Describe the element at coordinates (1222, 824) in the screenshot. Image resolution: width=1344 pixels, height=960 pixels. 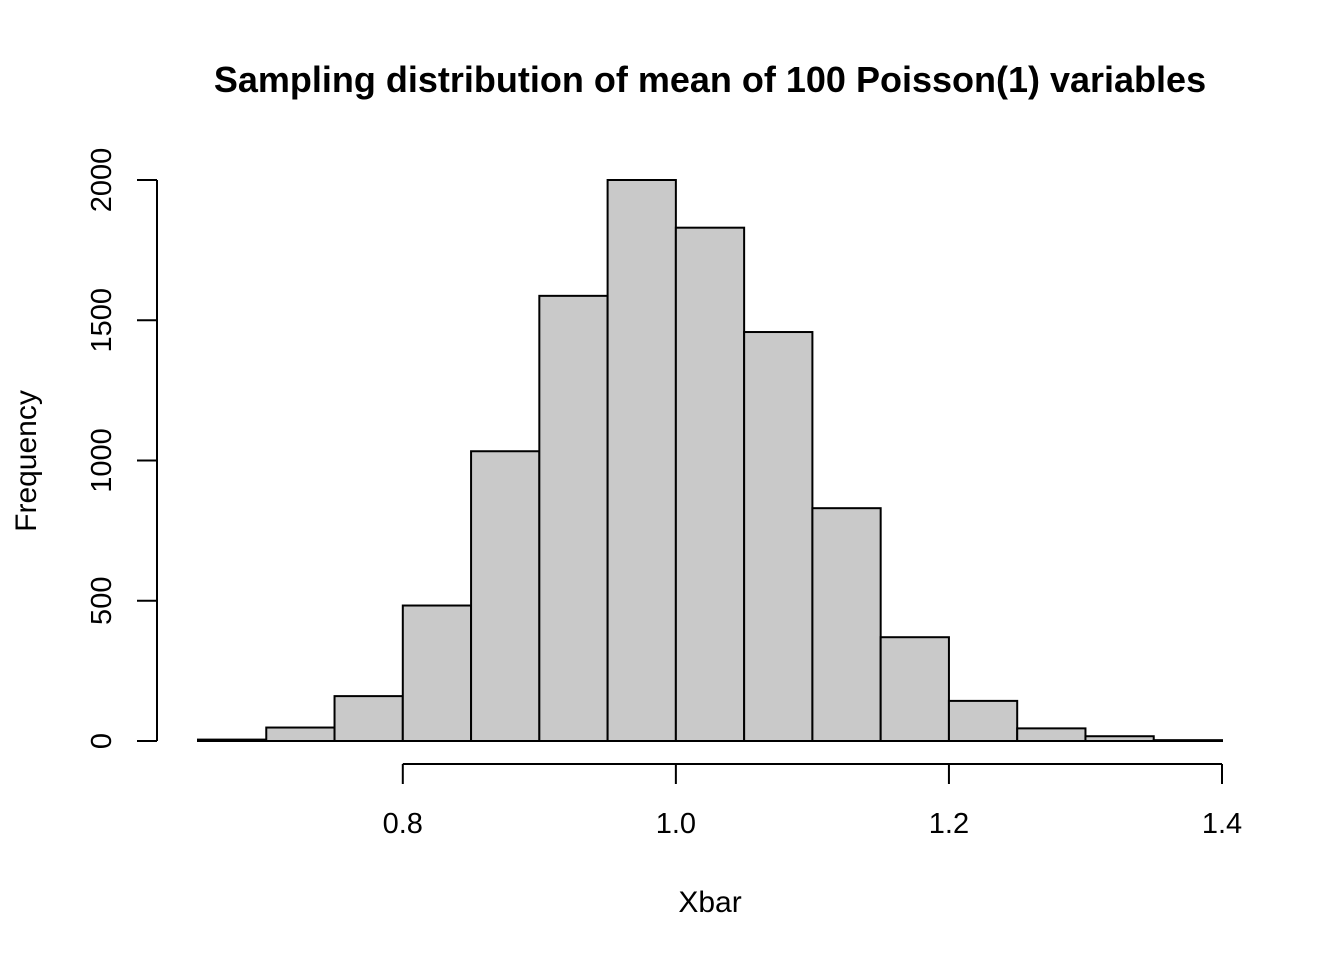
I see `x-tick-label-3: 1.4` at that location.